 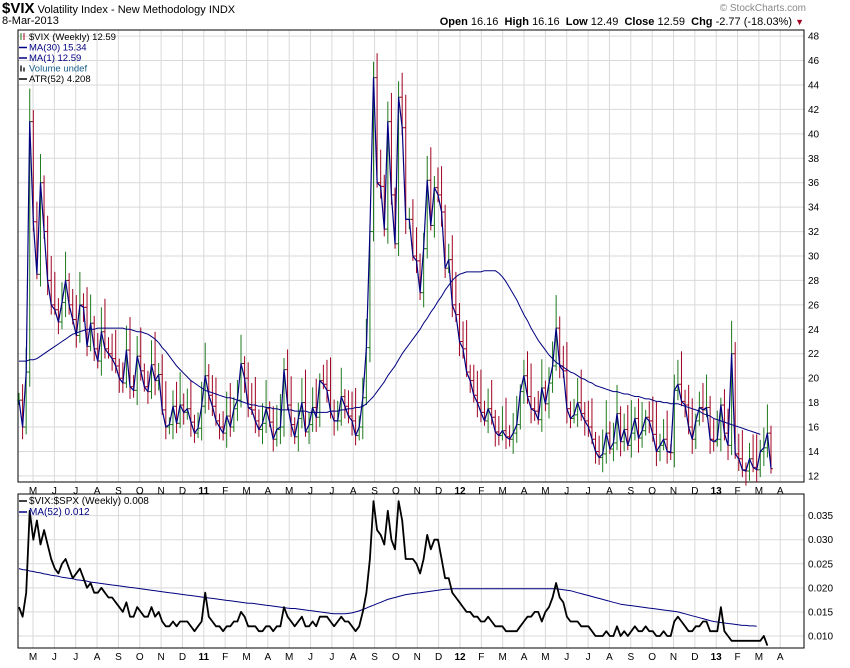 I want to click on y-tick-label: 44, so click(x=814, y=85).